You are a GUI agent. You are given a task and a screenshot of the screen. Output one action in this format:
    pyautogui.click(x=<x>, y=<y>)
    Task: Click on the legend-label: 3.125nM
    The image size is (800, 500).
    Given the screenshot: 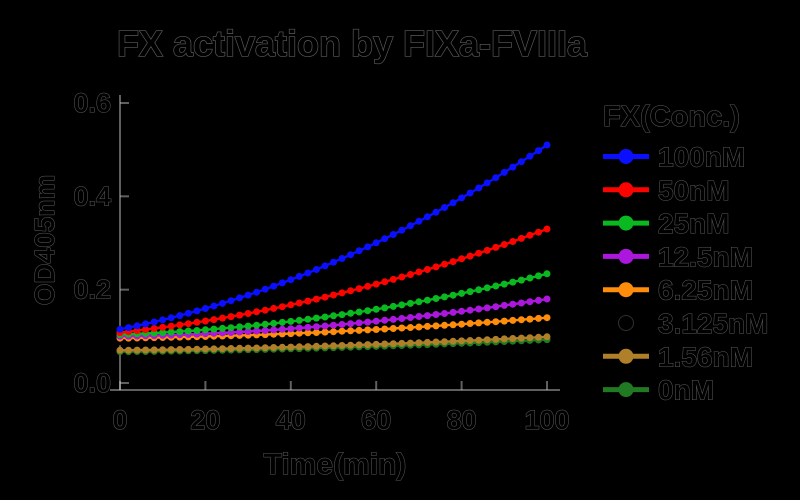 What is the action you would take?
    pyautogui.click(x=713, y=323)
    